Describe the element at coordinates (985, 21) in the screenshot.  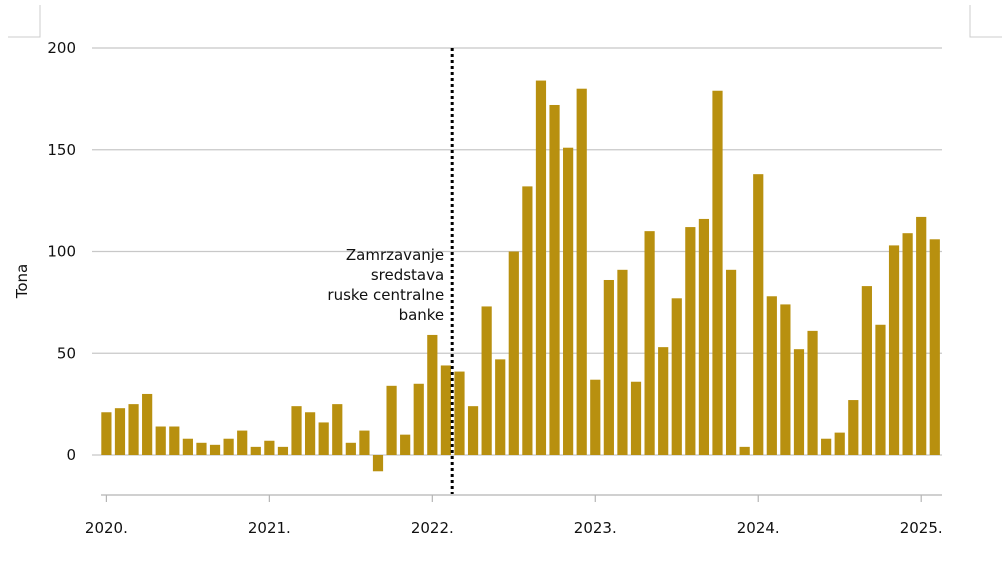
I see `corner-mark-right` at that location.